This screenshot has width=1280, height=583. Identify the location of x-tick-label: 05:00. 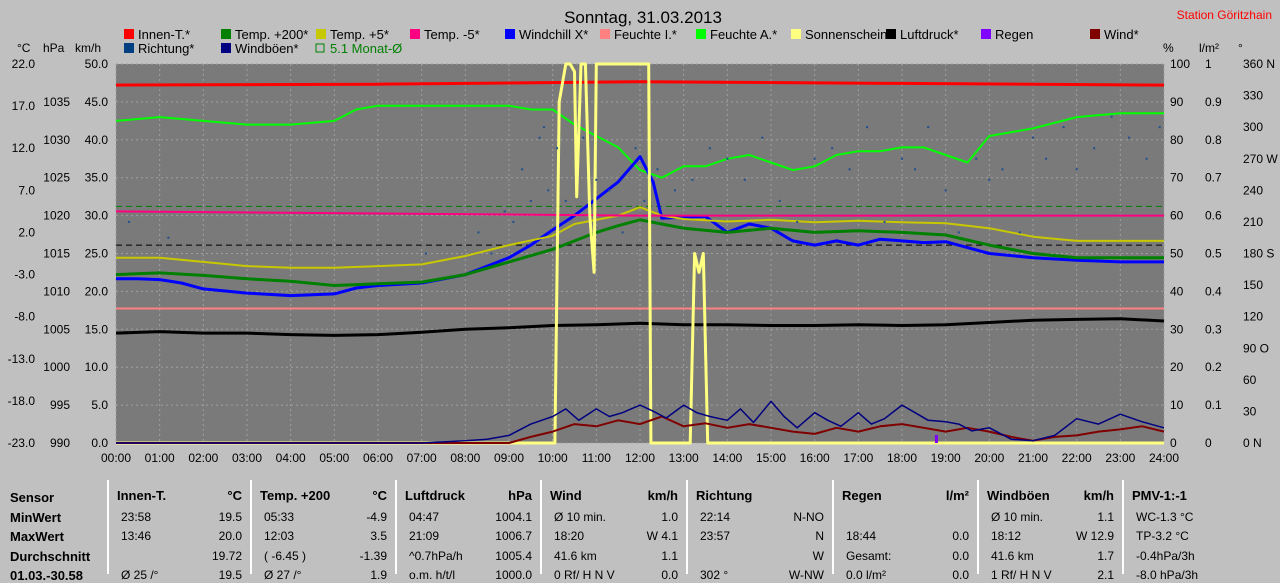
(334, 458).